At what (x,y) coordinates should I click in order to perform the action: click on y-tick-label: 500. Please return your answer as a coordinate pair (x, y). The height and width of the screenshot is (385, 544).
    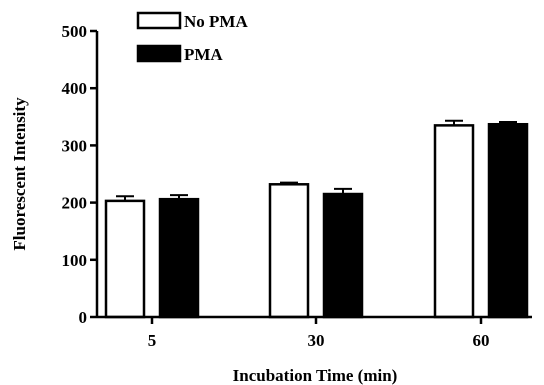
    Looking at the image, I should click on (75, 31).